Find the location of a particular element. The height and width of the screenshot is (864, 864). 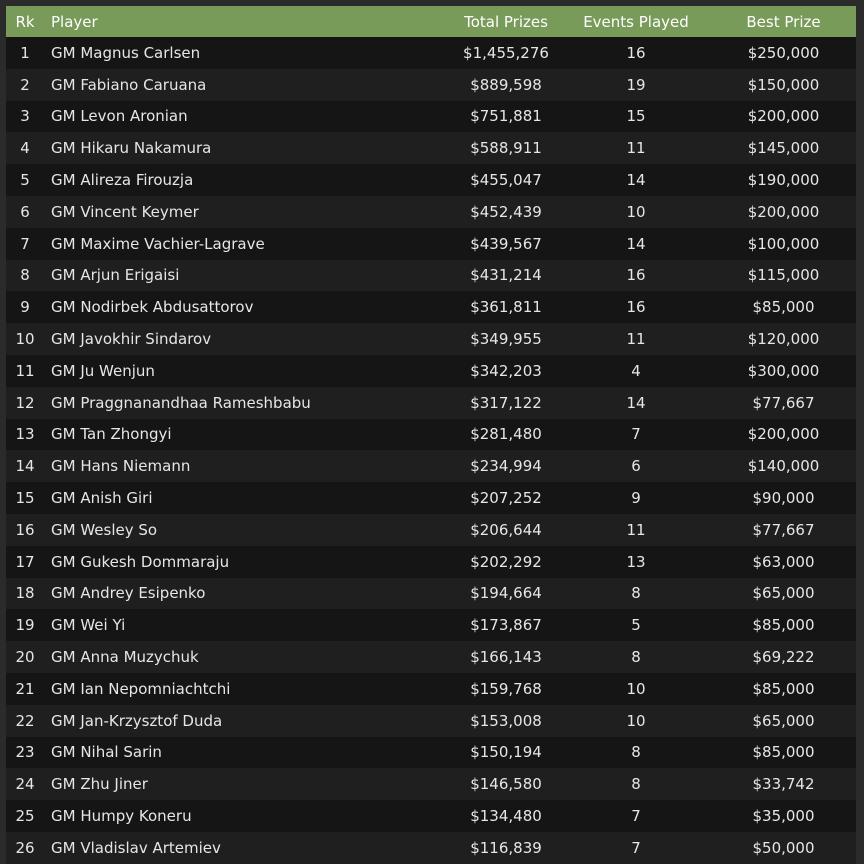

table-row: 8 GM Arjun Erigaisi $431,214 16 $115,000 is located at coordinates (431, 275).